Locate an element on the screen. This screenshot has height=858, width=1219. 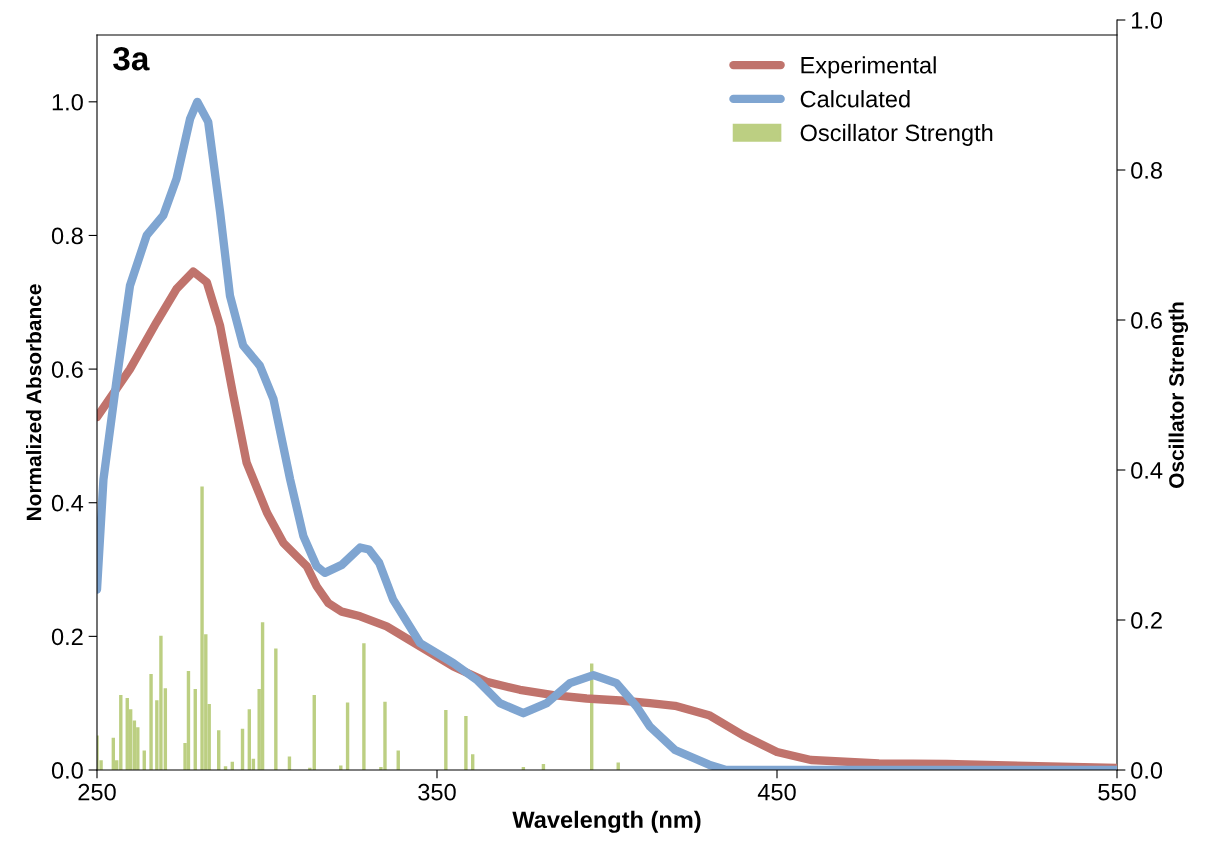
y-tick-label: 0.2 is located at coordinates (67, 637).